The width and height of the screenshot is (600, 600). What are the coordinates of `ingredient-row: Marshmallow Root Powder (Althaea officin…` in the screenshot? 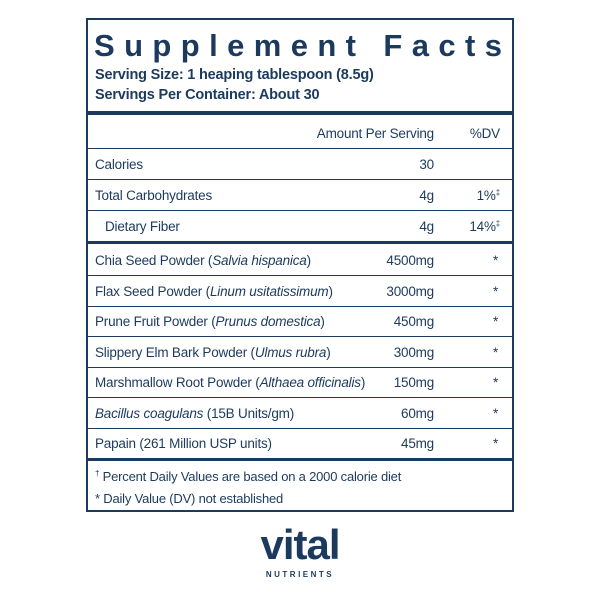 It's located at (300, 382).